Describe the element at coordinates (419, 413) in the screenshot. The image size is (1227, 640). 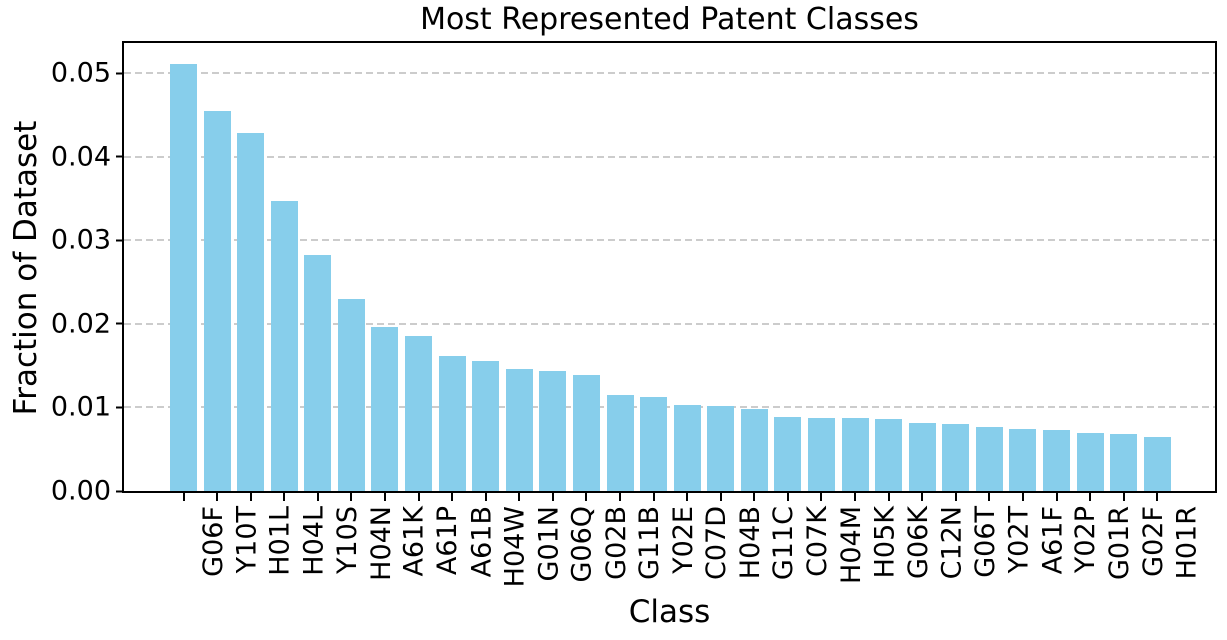
I see `bar-A61P` at that location.